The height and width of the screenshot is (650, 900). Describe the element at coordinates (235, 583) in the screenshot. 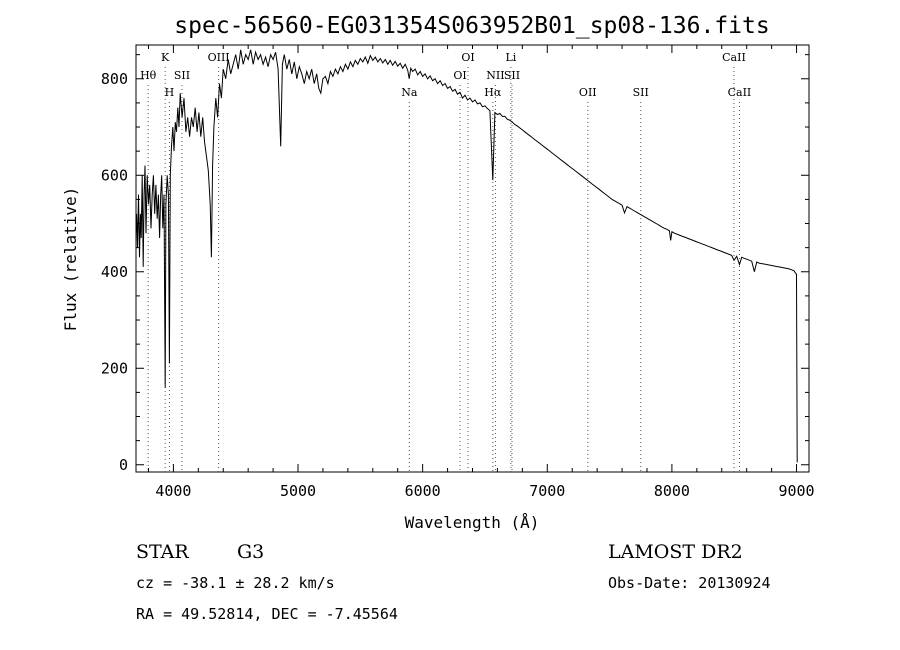

I see `redshift-velocity: cz = -38.1 ± 28.2 km/s` at that location.